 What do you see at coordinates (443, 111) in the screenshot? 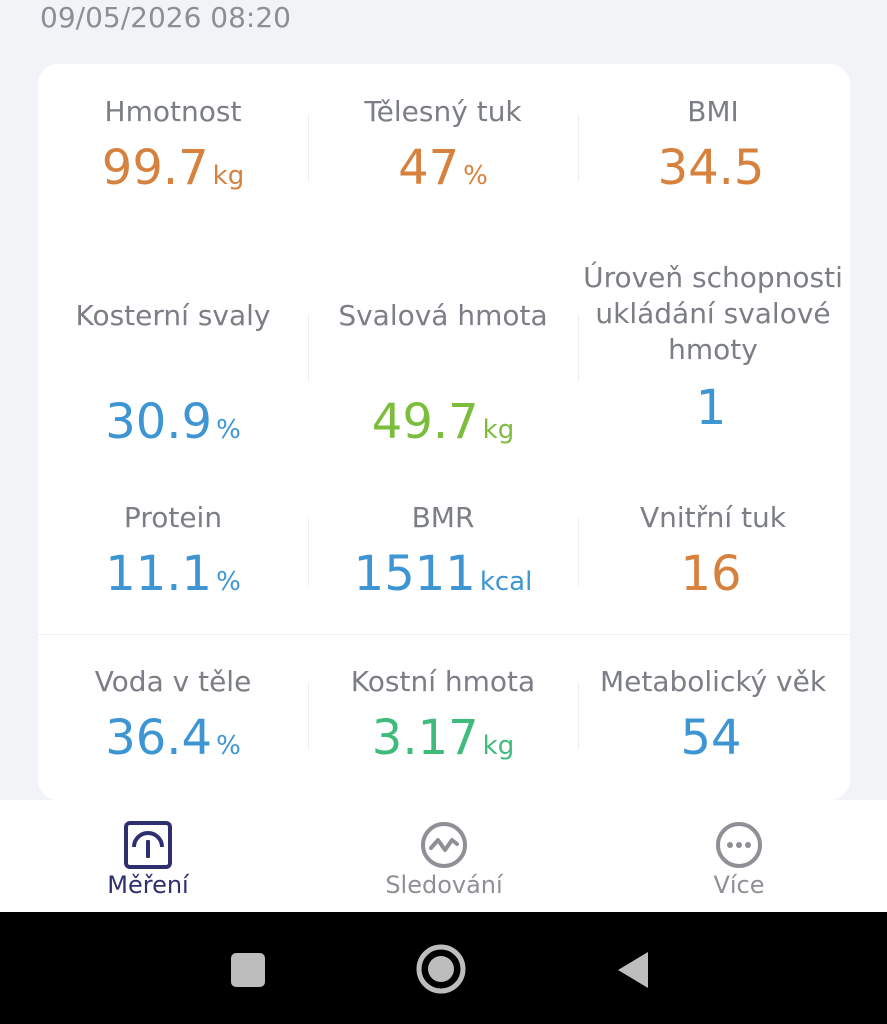
I see `metric-label: Tělesný tuk` at bounding box center [443, 111].